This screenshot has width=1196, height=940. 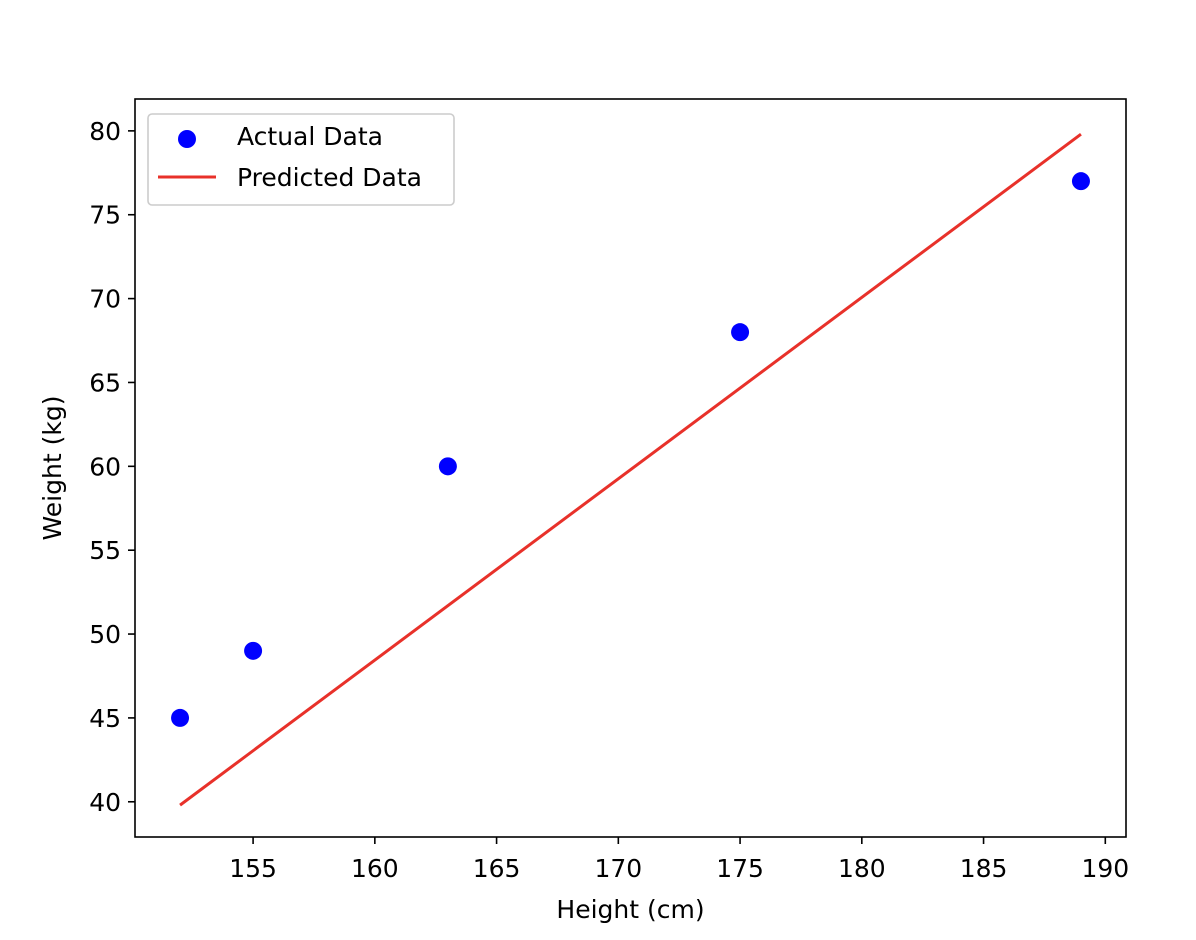 What do you see at coordinates (862, 868) in the screenshot?
I see `x-tick-label: 180` at bounding box center [862, 868].